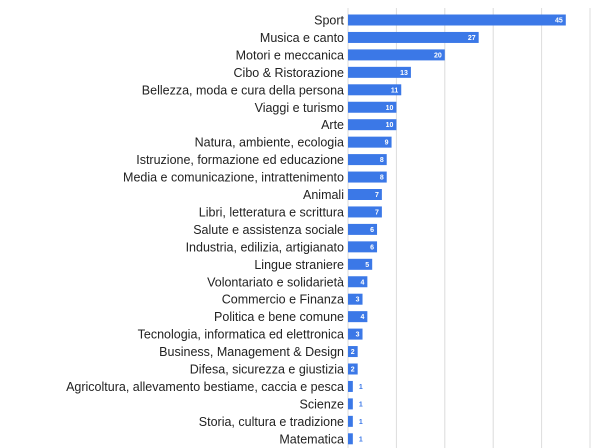  What do you see at coordinates (438, 55) in the screenshot?
I see `value-label: 20` at bounding box center [438, 55].